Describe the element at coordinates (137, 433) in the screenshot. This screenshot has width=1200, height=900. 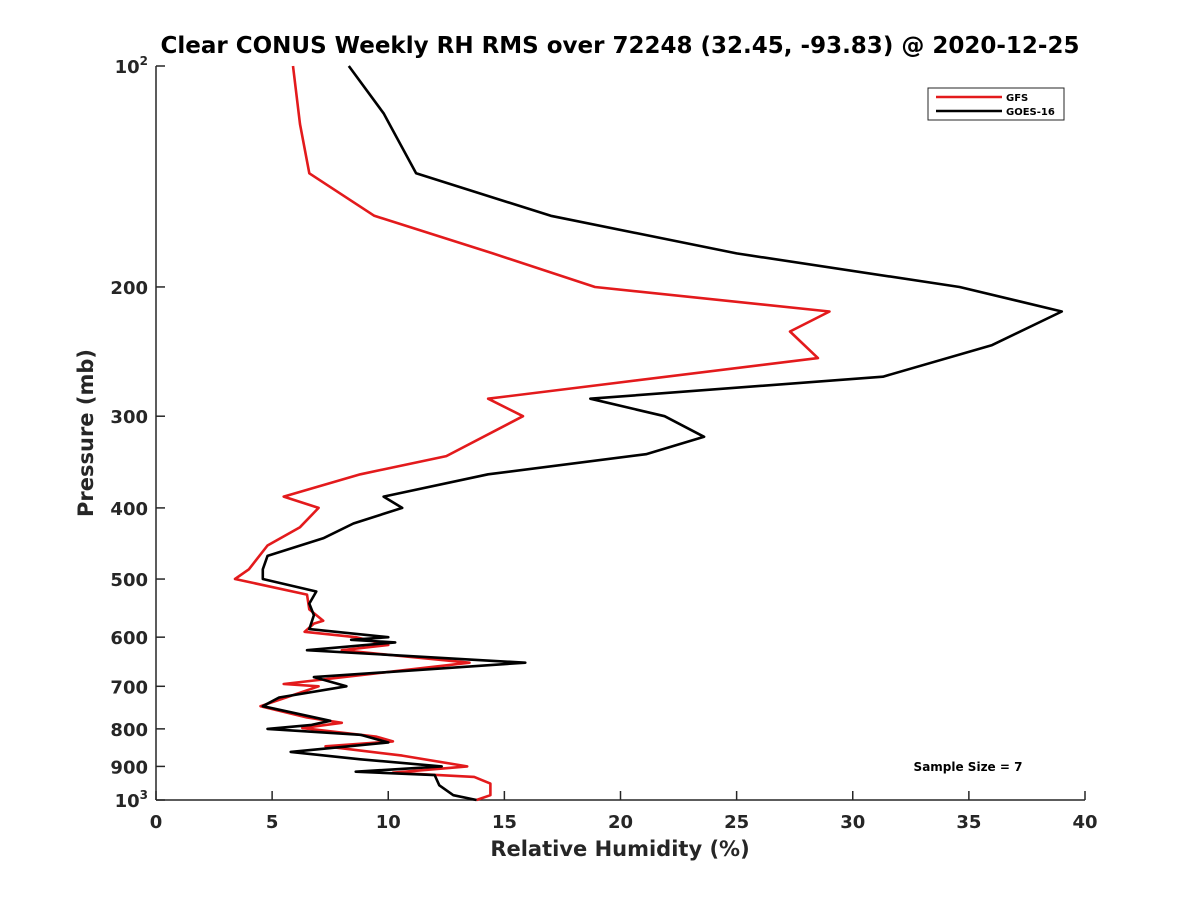
I see `y-ticks: 10² 200 300 400 500 600 700 800 900 10³` at that location.